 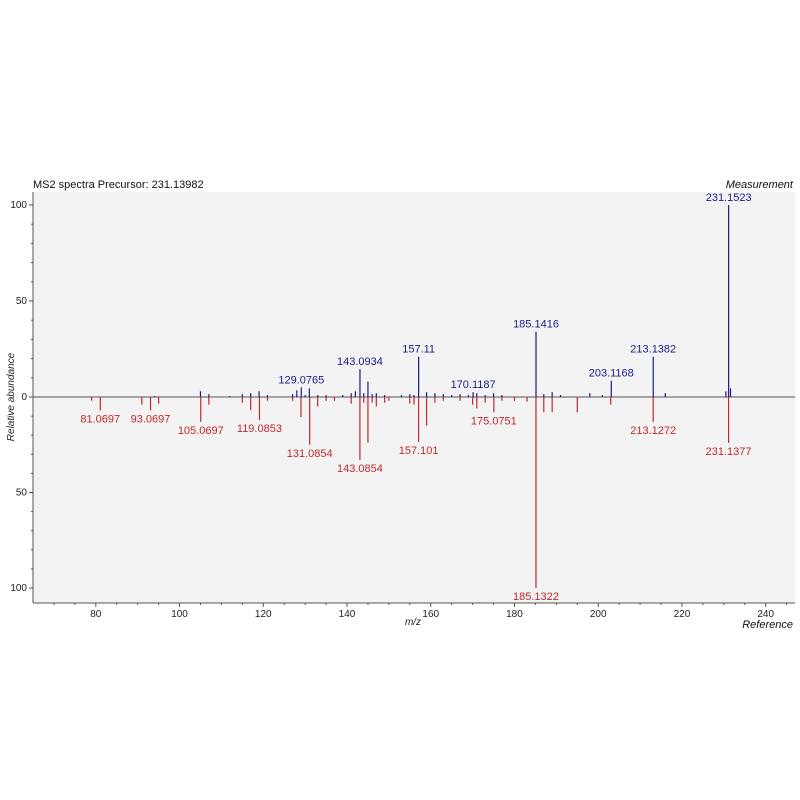 I want to click on measurement-peak-label: 231.1523, so click(x=729, y=198).